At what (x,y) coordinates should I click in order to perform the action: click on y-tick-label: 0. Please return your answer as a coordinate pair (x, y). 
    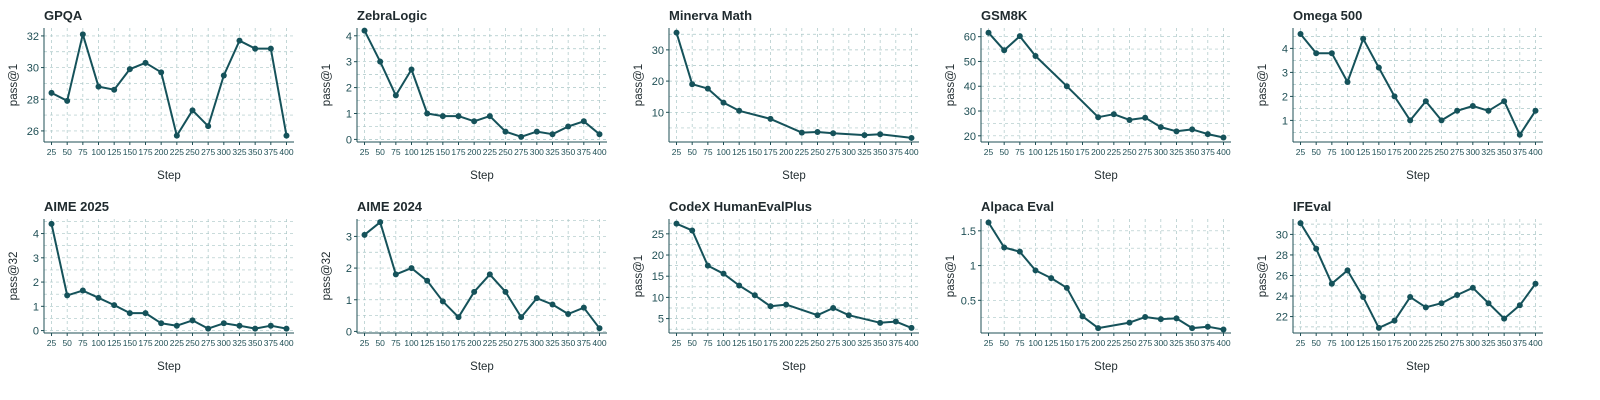
    Looking at the image, I should click on (349, 140).